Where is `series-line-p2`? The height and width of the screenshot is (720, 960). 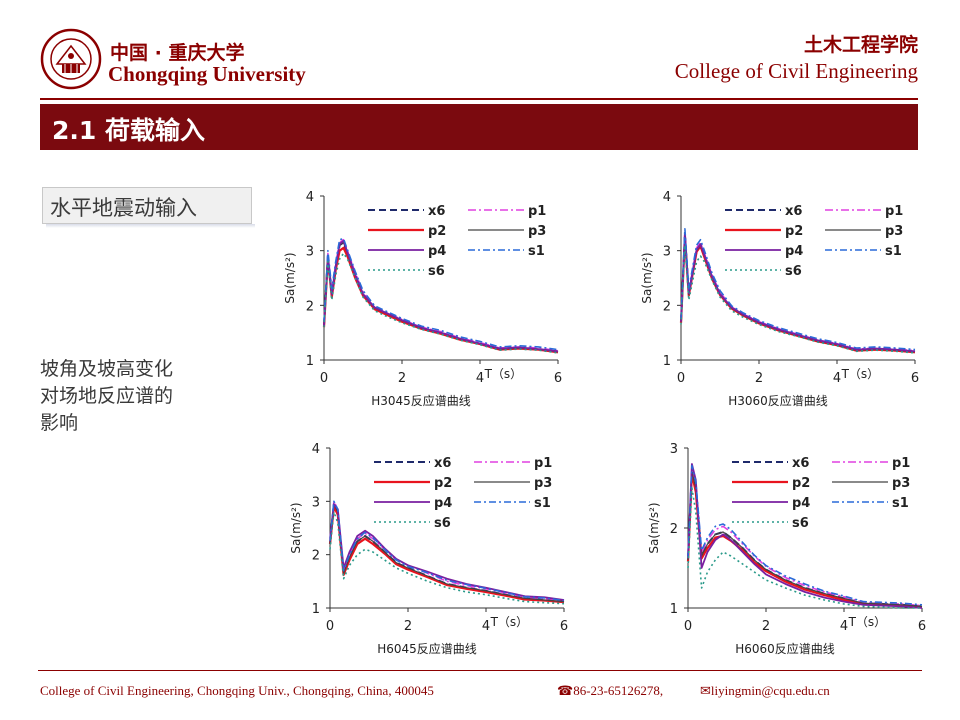 series-line-p2 is located at coordinates (804, 540).